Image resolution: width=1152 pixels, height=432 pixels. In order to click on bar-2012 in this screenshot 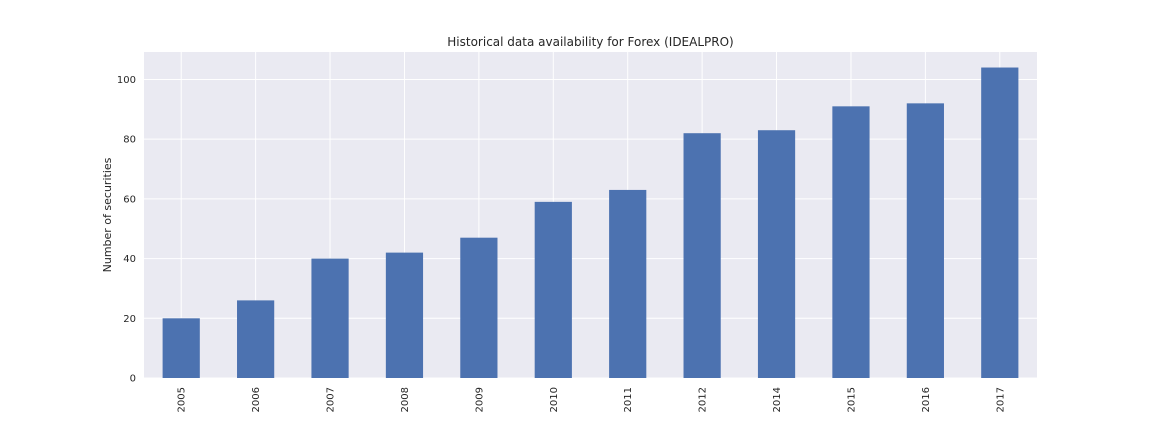, I will do `click(702, 255)`.